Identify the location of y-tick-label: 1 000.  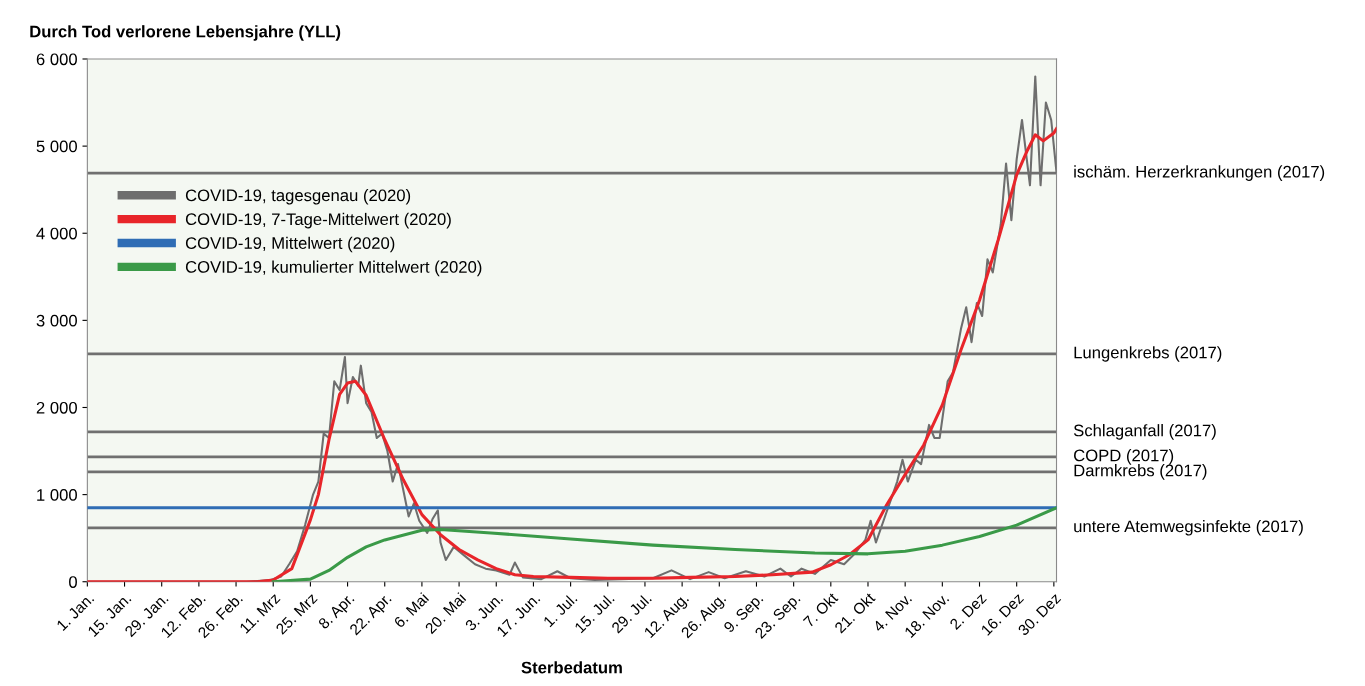
(57, 495).